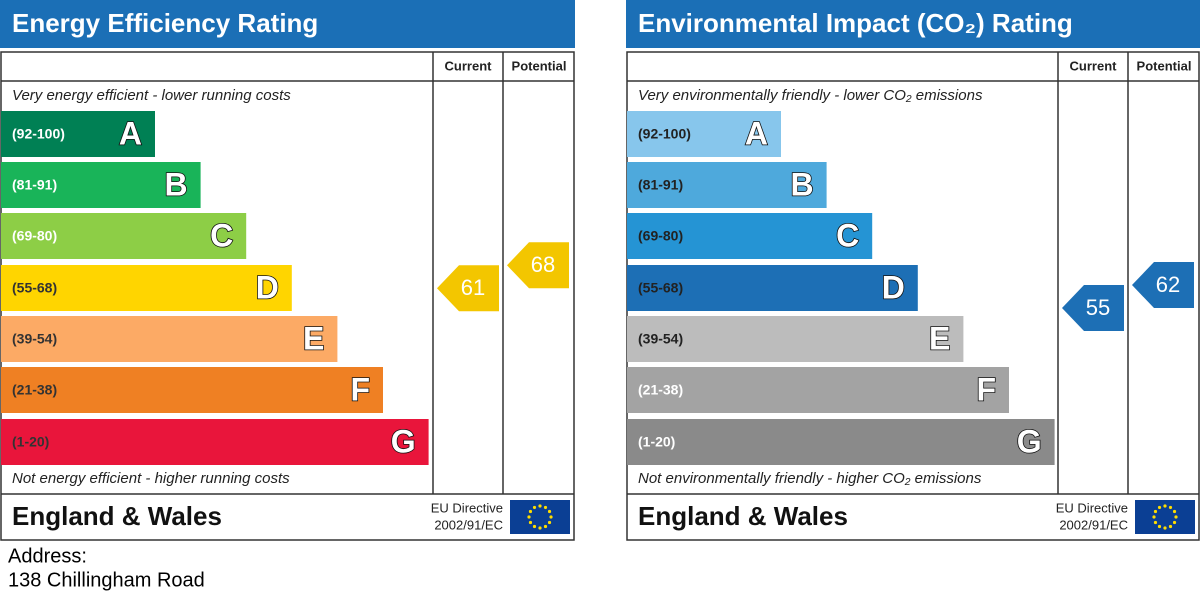 The image size is (1200, 608). Describe the element at coordinates (855, 23) in the screenshot. I see `panel-title: Environmental Impact (CO₂) Rating` at that location.